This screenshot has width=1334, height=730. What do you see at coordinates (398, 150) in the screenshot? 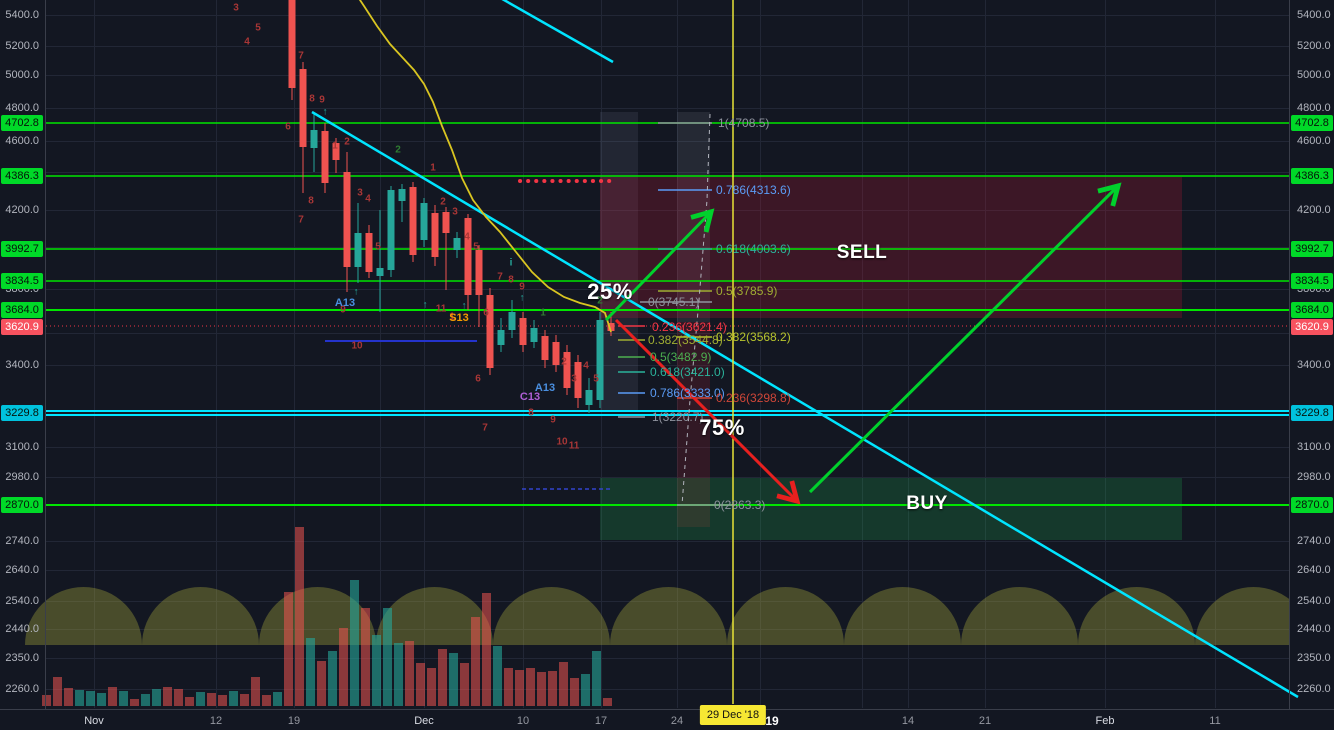
I see `wave-count-label: 2` at bounding box center [398, 150].